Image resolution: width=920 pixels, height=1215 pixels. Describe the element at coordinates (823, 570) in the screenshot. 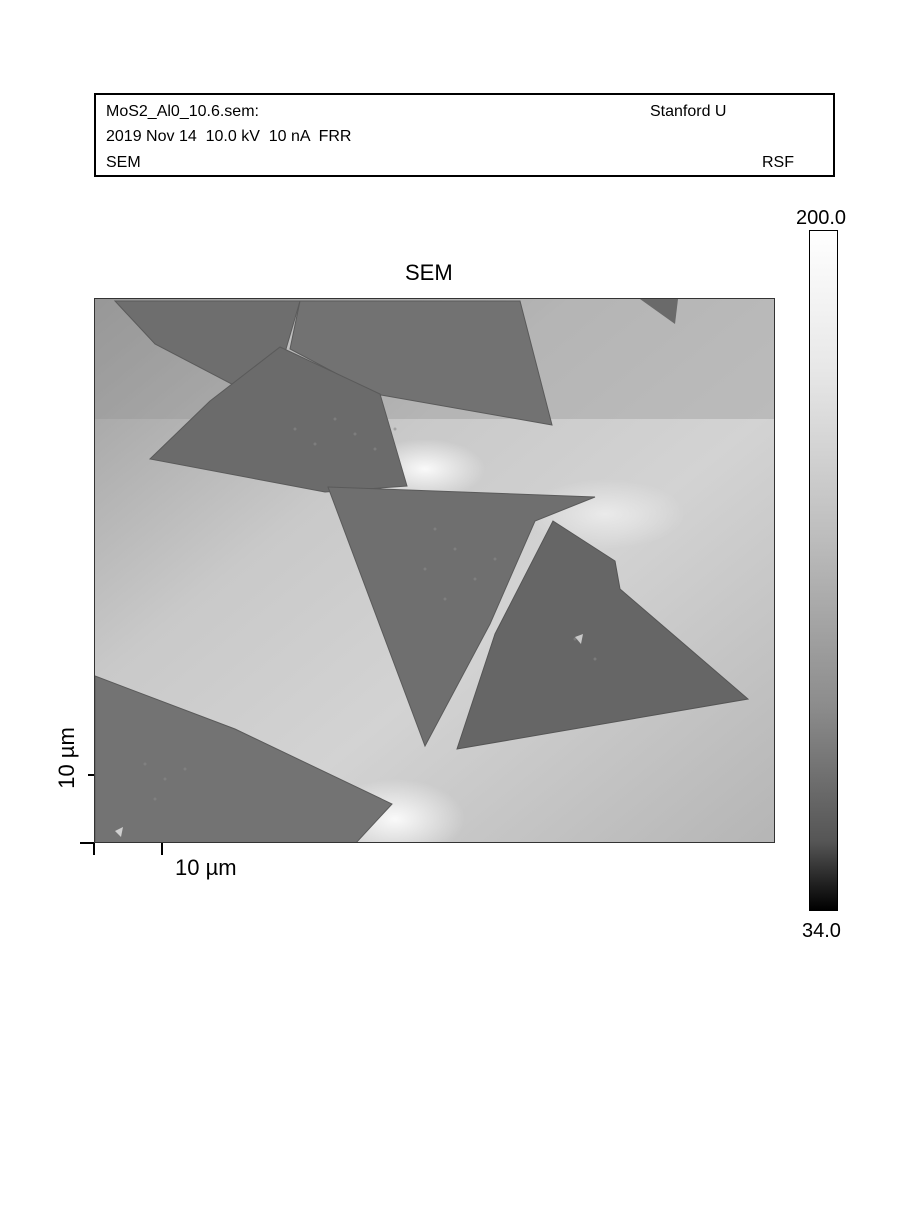

I see `colorbar` at that location.